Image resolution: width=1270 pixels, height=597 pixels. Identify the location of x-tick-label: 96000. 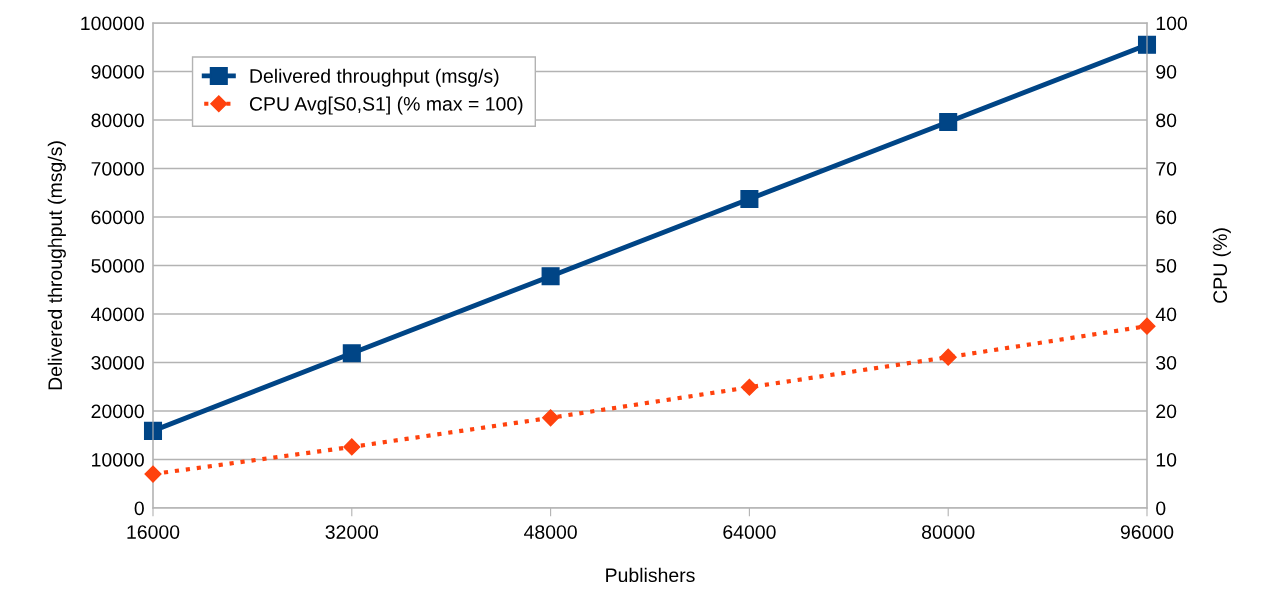
(1147, 532).